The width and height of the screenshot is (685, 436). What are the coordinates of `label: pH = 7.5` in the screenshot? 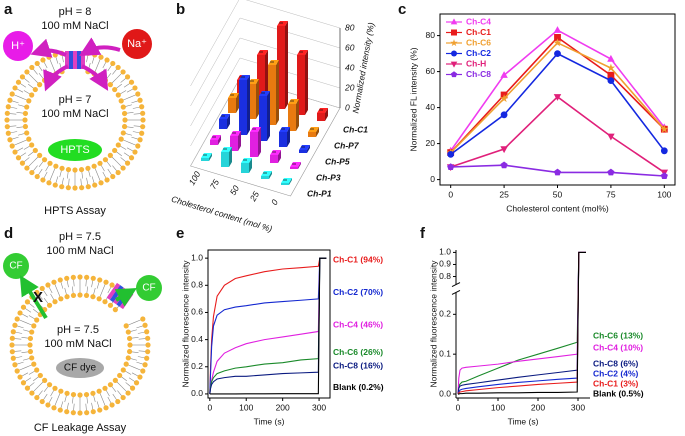 It's located at (80, 237).